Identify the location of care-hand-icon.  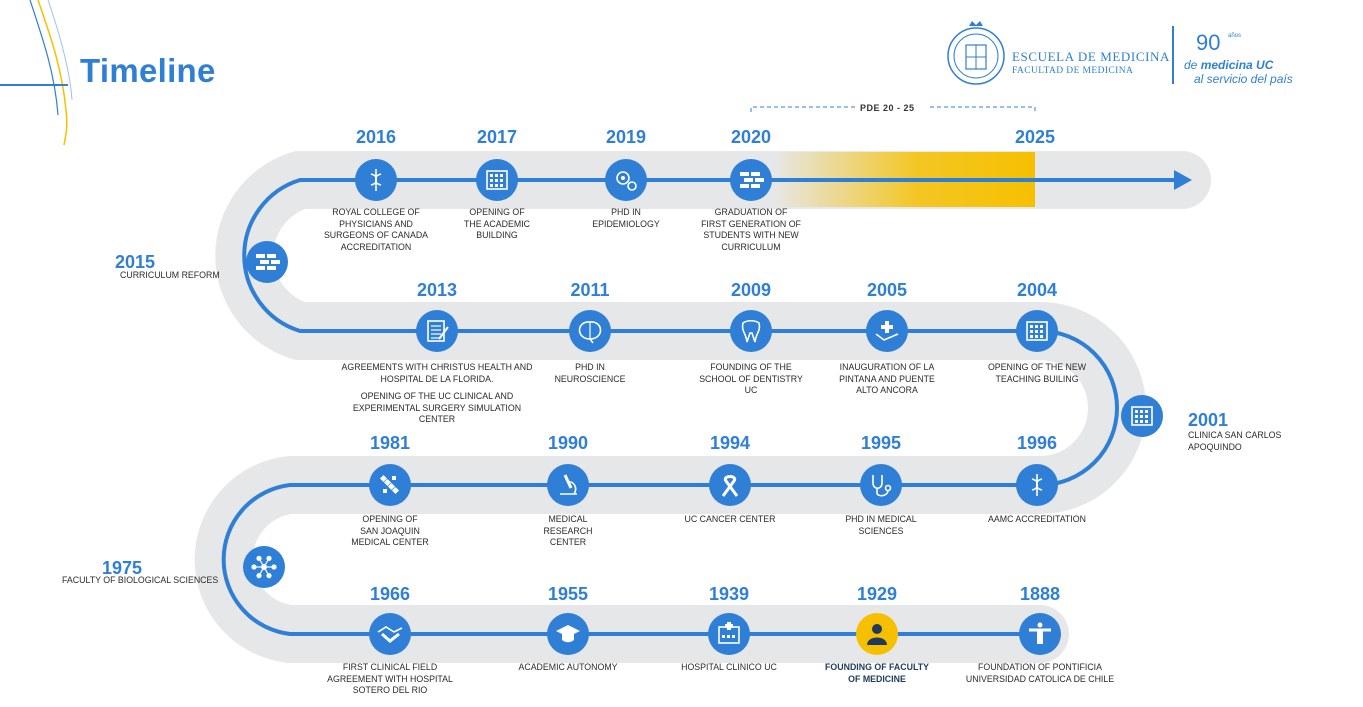
(887, 331).